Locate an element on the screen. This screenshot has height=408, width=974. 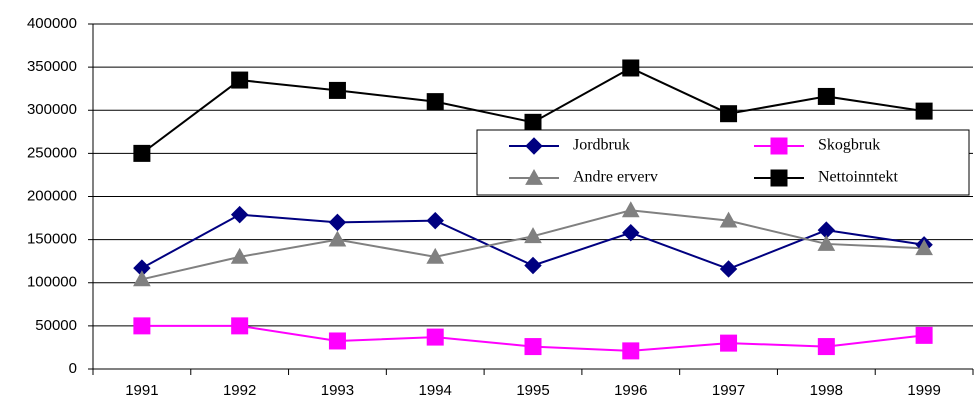
legend-label: Skogbruk is located at coordinates (849, 145).